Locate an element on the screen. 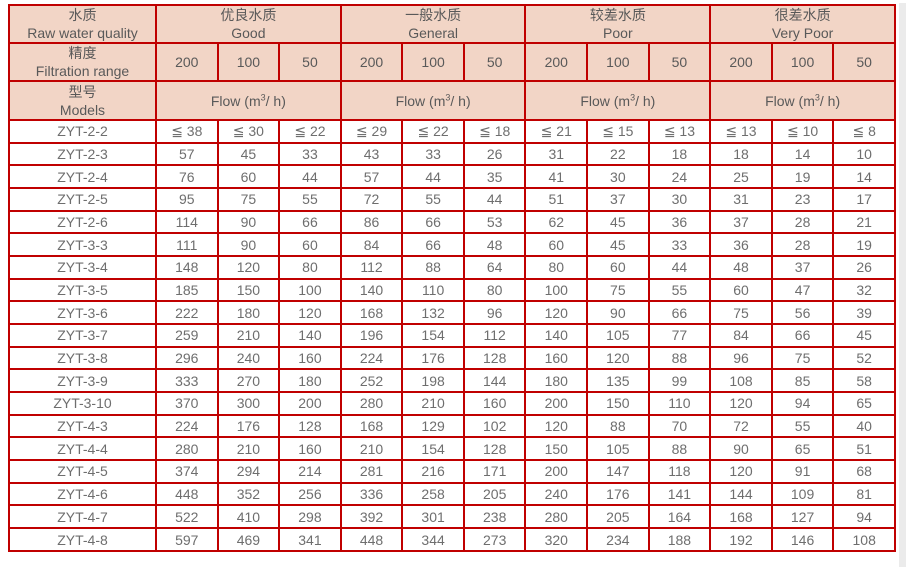 The width and height of the screenshot is (906, 567). flow-value-cell: 60 is located at coordinates (618, 267).